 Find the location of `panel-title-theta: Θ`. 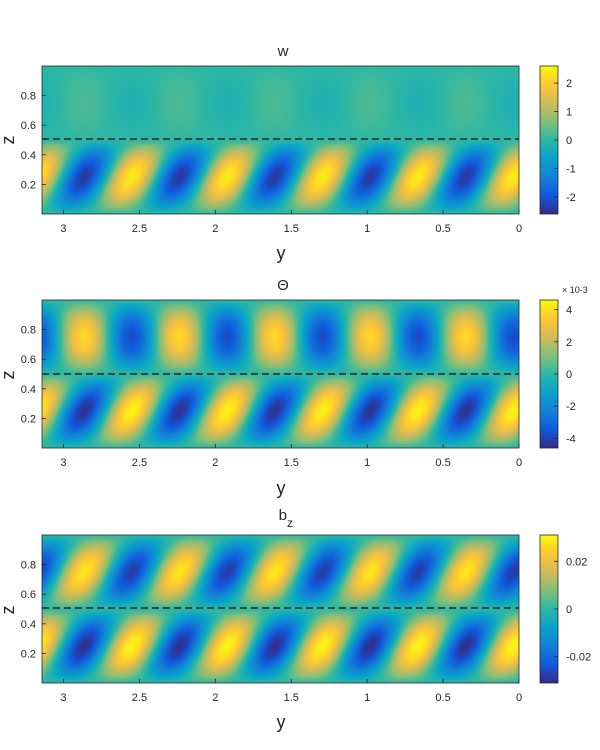

panel-title-theta: Θ is located at coordinates (283, 285).